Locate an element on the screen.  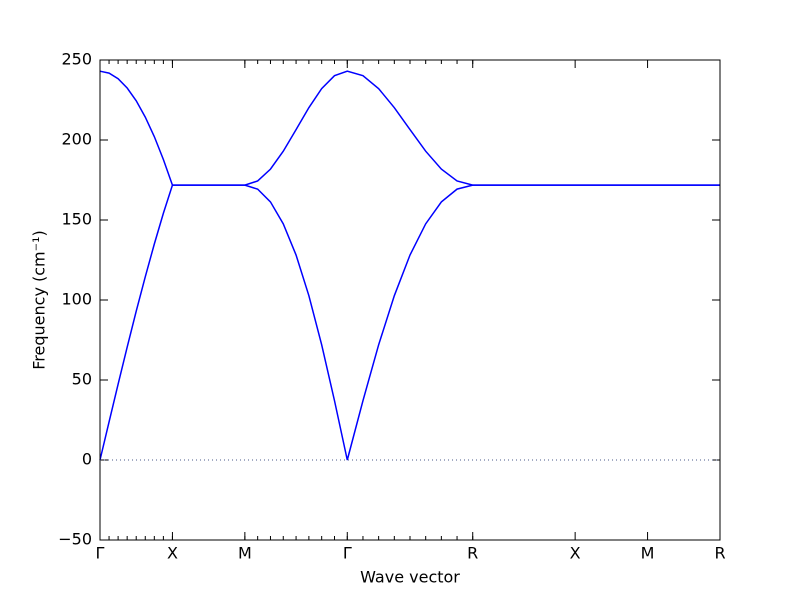
y-tick-label: −50 is located at coordinates (75, 539).